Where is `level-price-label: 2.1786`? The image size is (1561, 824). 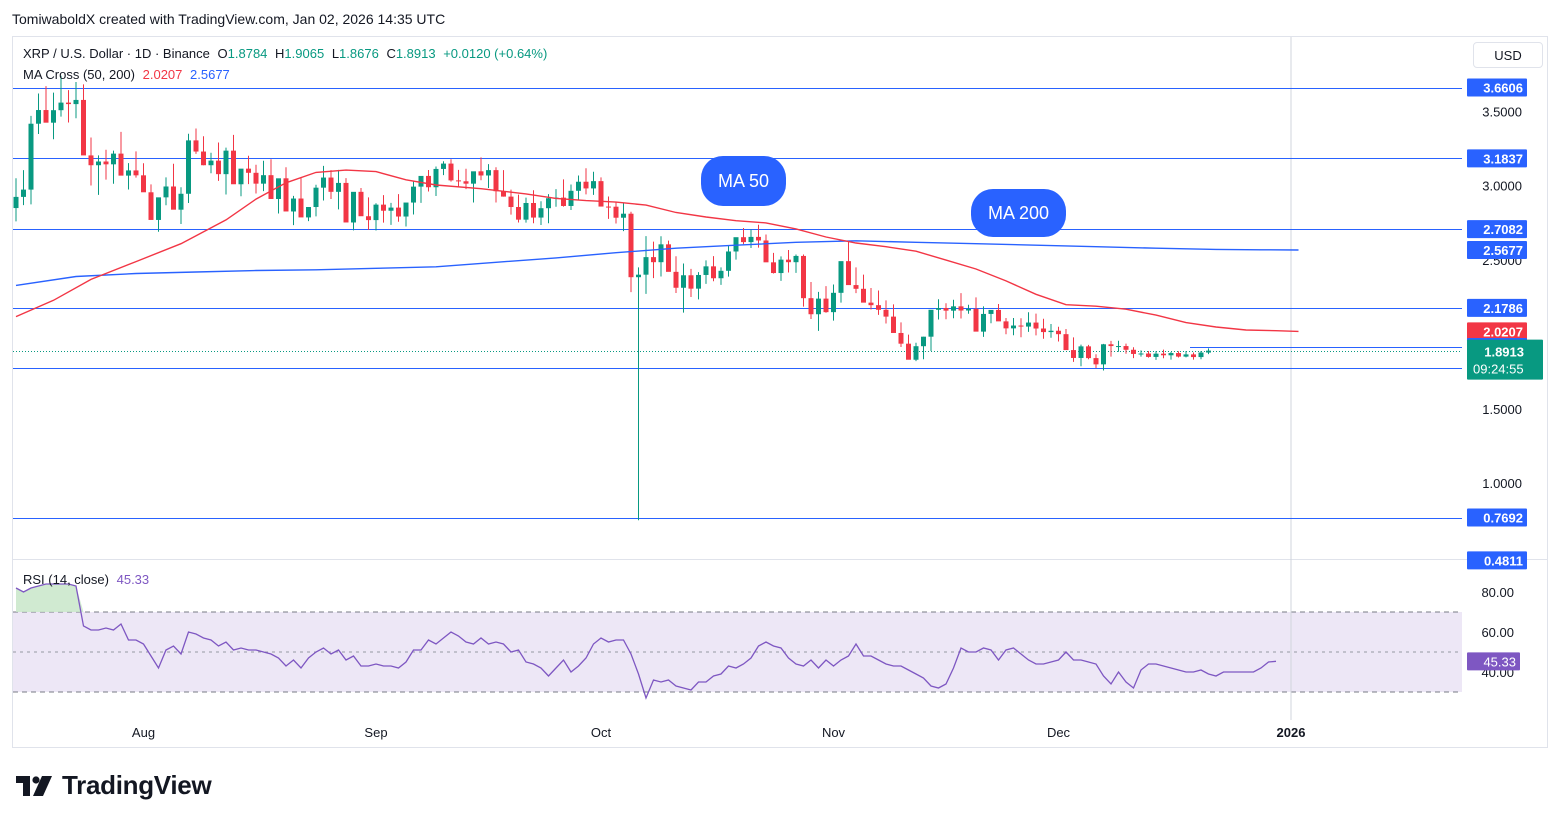 level-price-label: 2.1786 is located at coordinates (1497, 307).